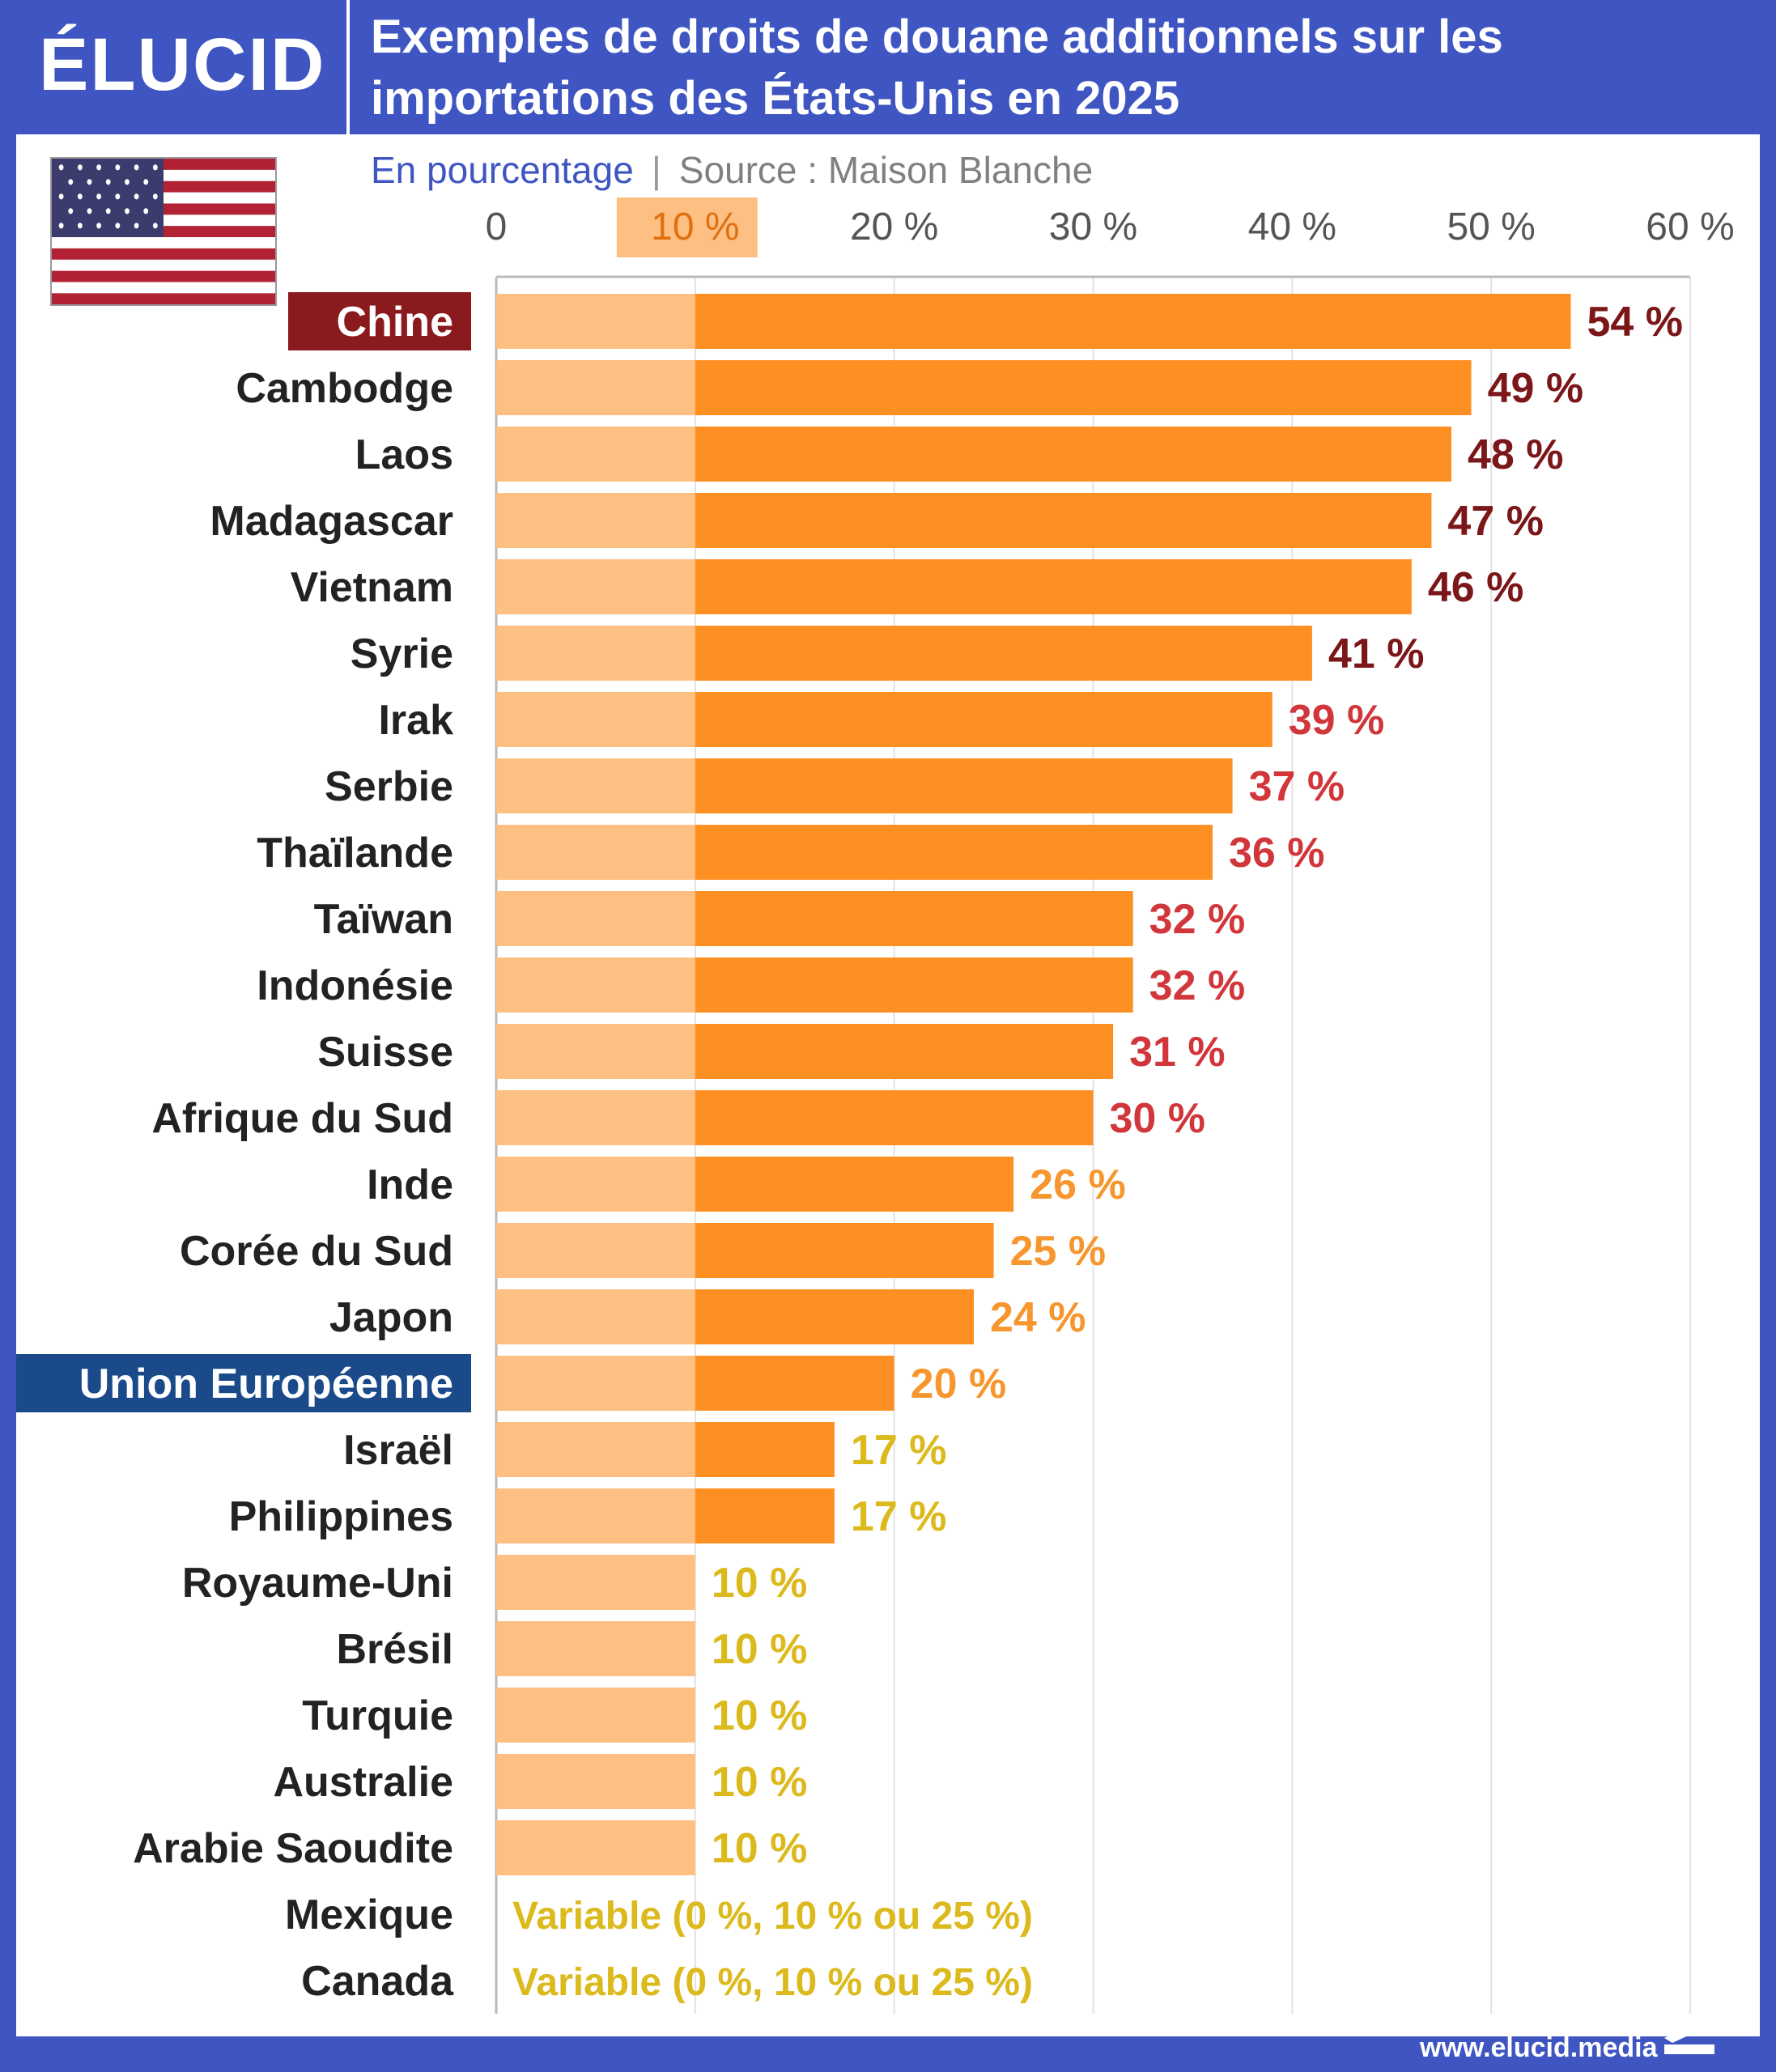 This screenshot has height=2072, width=1776. What do you see at coordinates (1198, 985) in the screenshot?
I see `data-label: 32 %` at bounding box center [1198, 985].